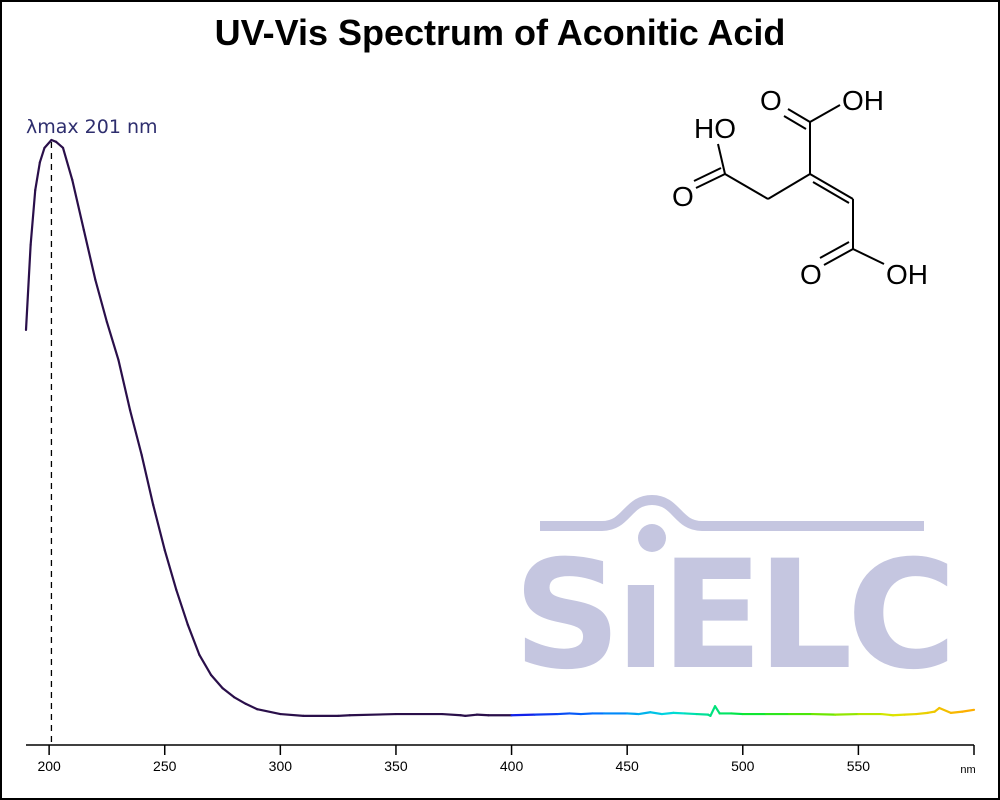 This screenshot has height=800, width=1000. I want to click on lambda-max-label: λmax 201 nm, so click(92, 127).